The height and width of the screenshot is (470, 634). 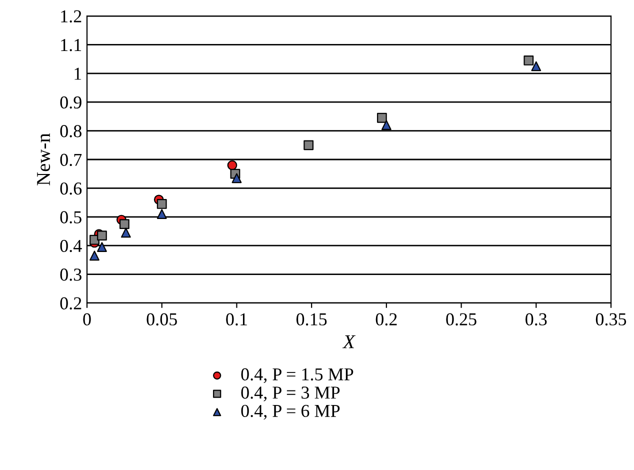 I want to click on legend-label: 0.4, P = 1.5 MP, so click(x=297, y=376).